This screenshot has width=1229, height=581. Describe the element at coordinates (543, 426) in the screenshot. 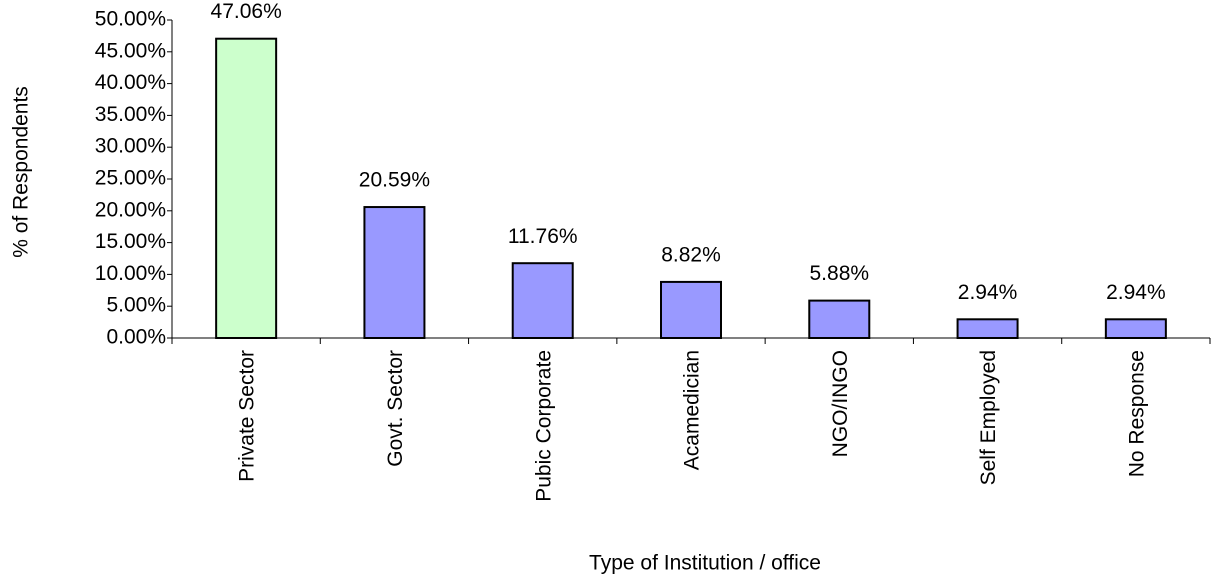

I see `x-tick-label: Pubic Corporate` at that location.